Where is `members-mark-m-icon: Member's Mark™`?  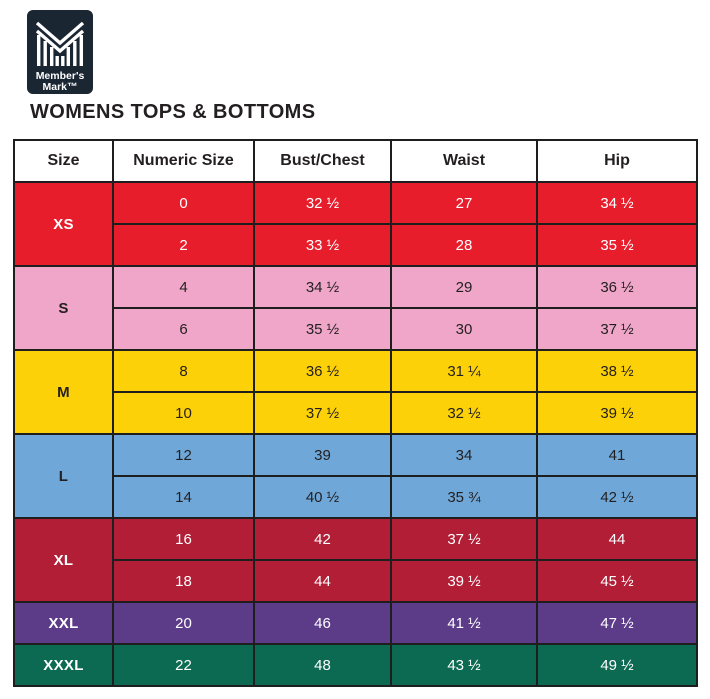
members-mark-m-icon: Member's Mark™ is located at coordinates (60, 52).